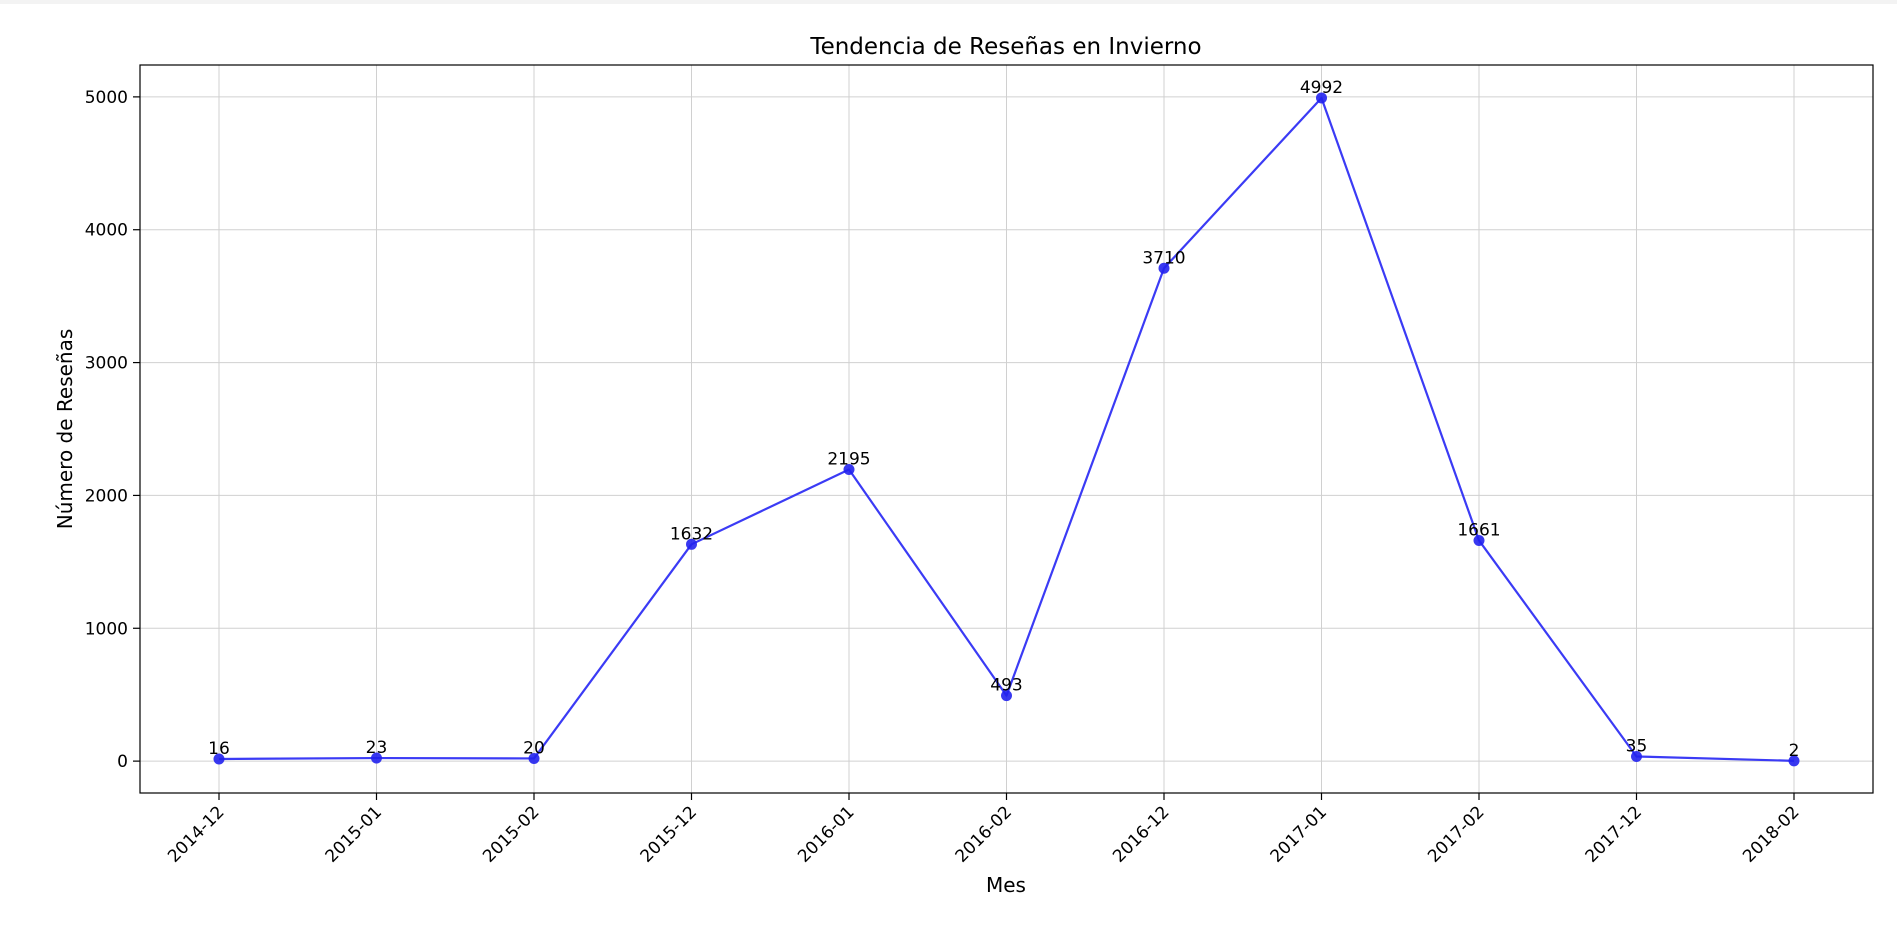 This screenshot has width=1897, height=931. I want to click on y-axis-label: Número de Reseñas, so click(65, 429).